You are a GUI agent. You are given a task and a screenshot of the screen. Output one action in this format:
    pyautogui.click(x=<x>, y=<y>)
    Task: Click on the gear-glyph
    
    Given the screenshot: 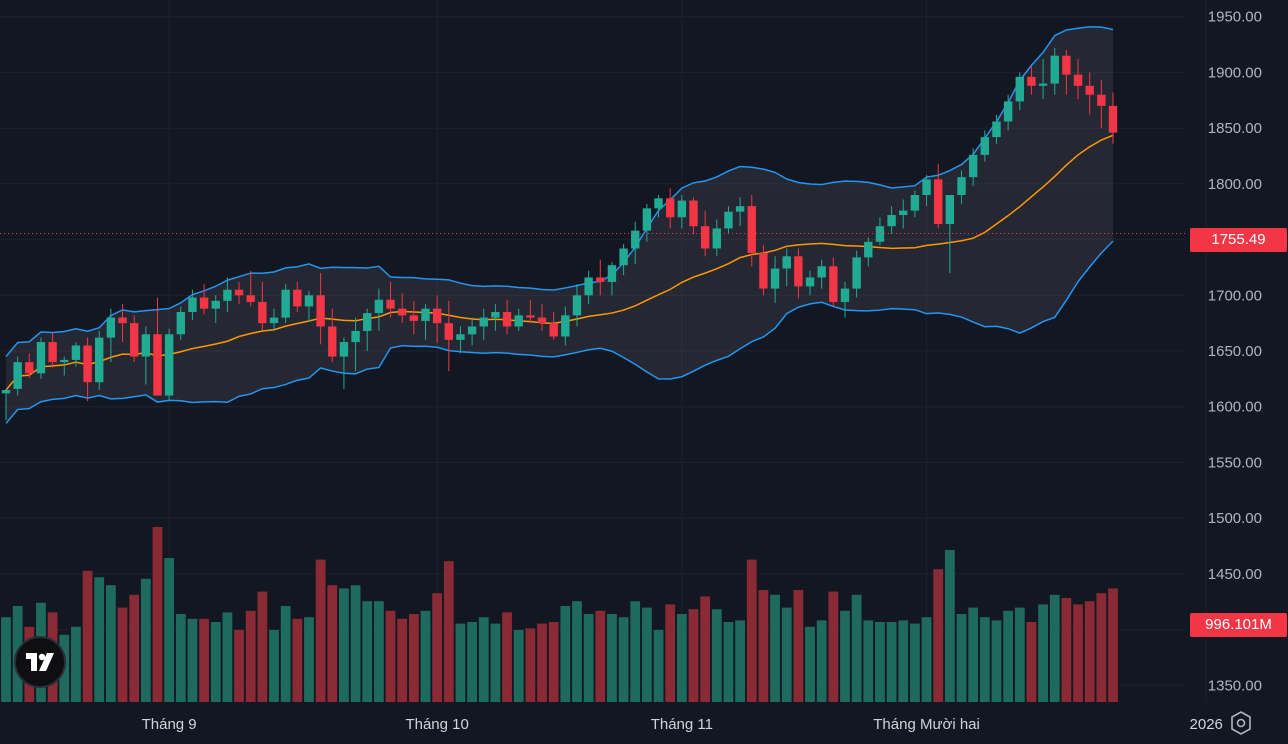 What is the action you would take?
    pyautogui.click(x=1241, y=723)
    